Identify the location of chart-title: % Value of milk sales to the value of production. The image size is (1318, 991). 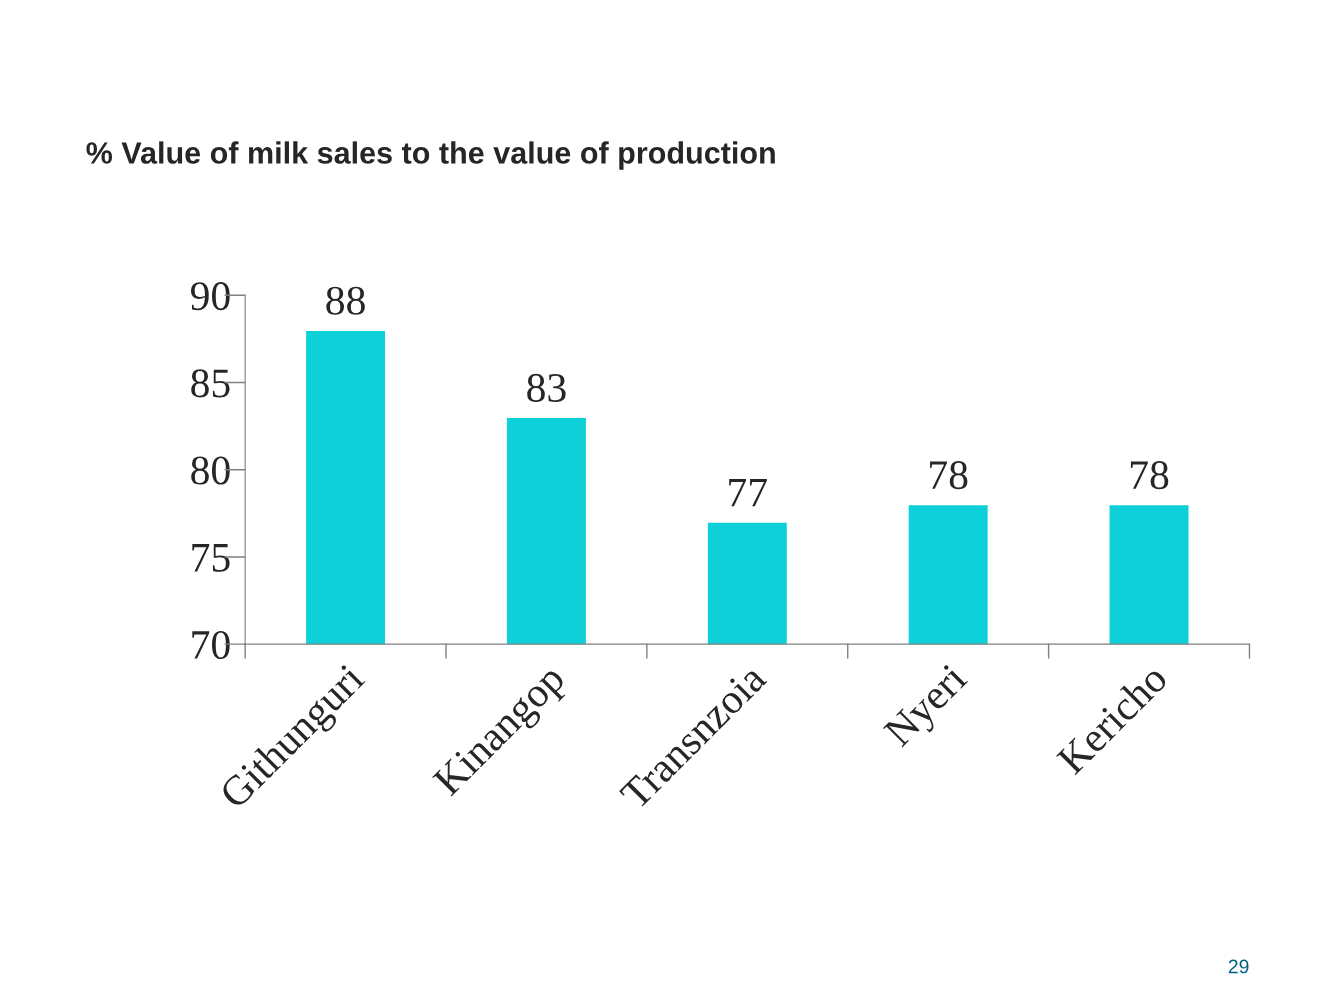
(430, 155).